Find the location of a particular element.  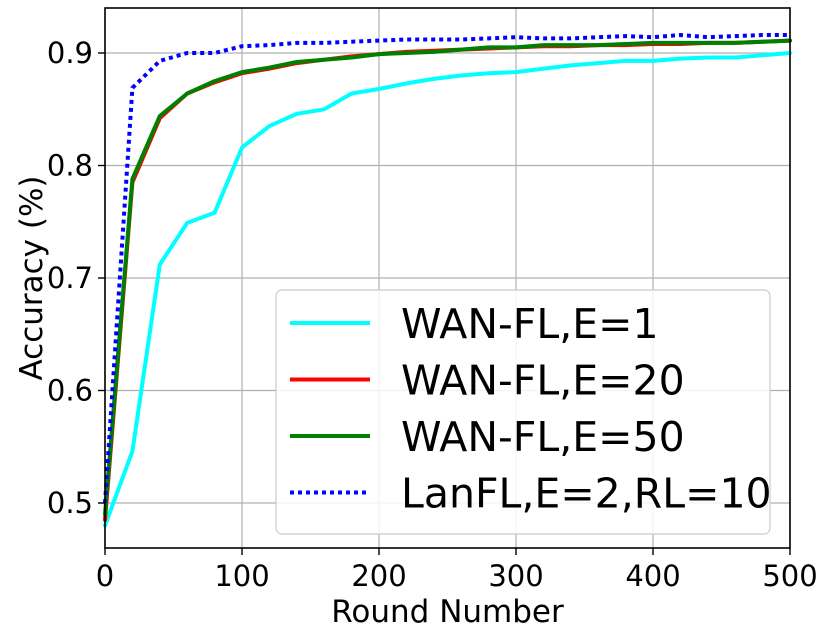

legend-label-4: LanFL,E=2,RL=10 is located at coordinates (586, 494).